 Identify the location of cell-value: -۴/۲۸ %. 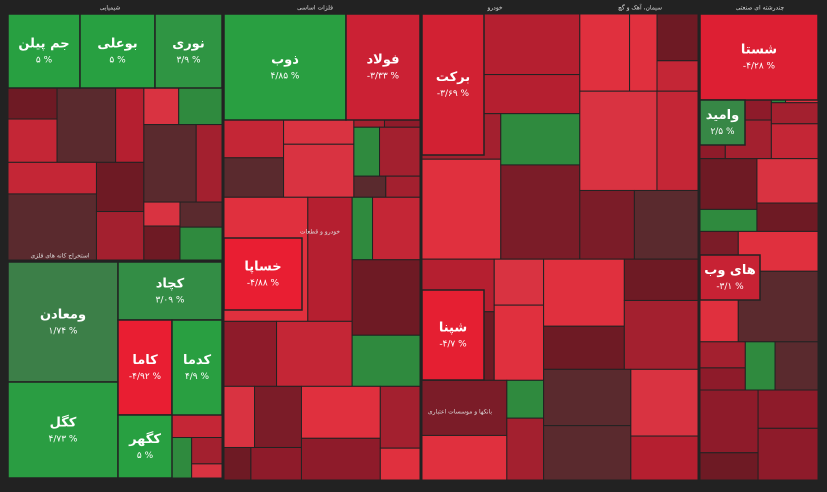
(759, 67).